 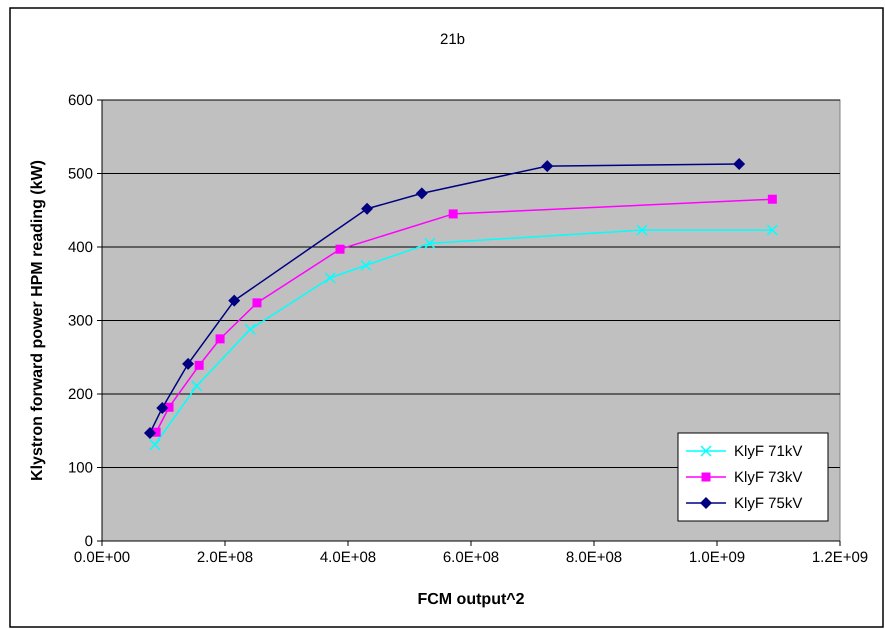 I want to click on y-tick-label: 600, so click(x=80, y=100).